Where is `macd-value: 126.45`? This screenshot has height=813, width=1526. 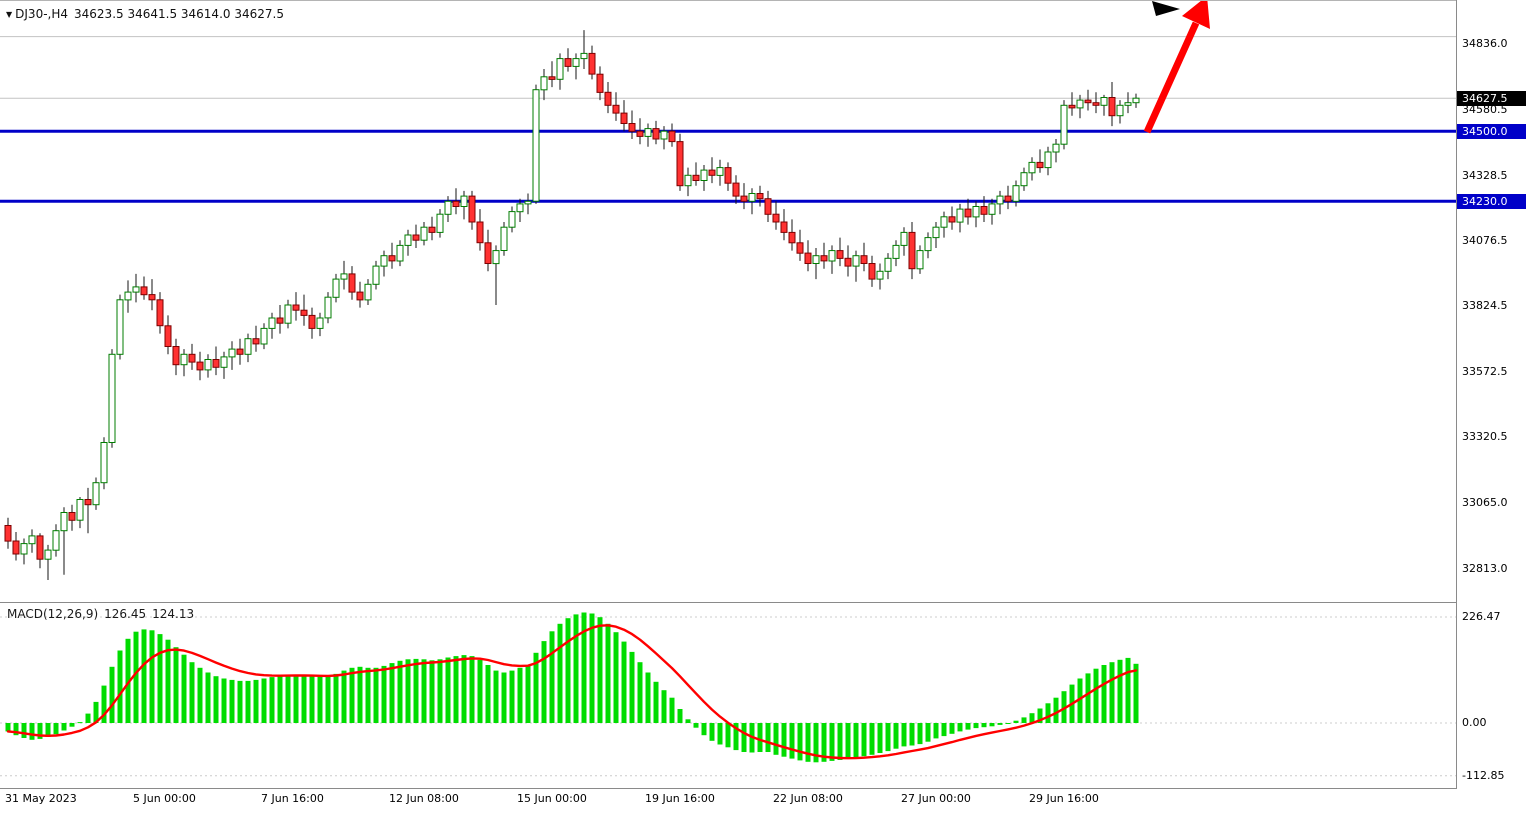 macd-value: 126.45 is located at coordinates (125, 614).